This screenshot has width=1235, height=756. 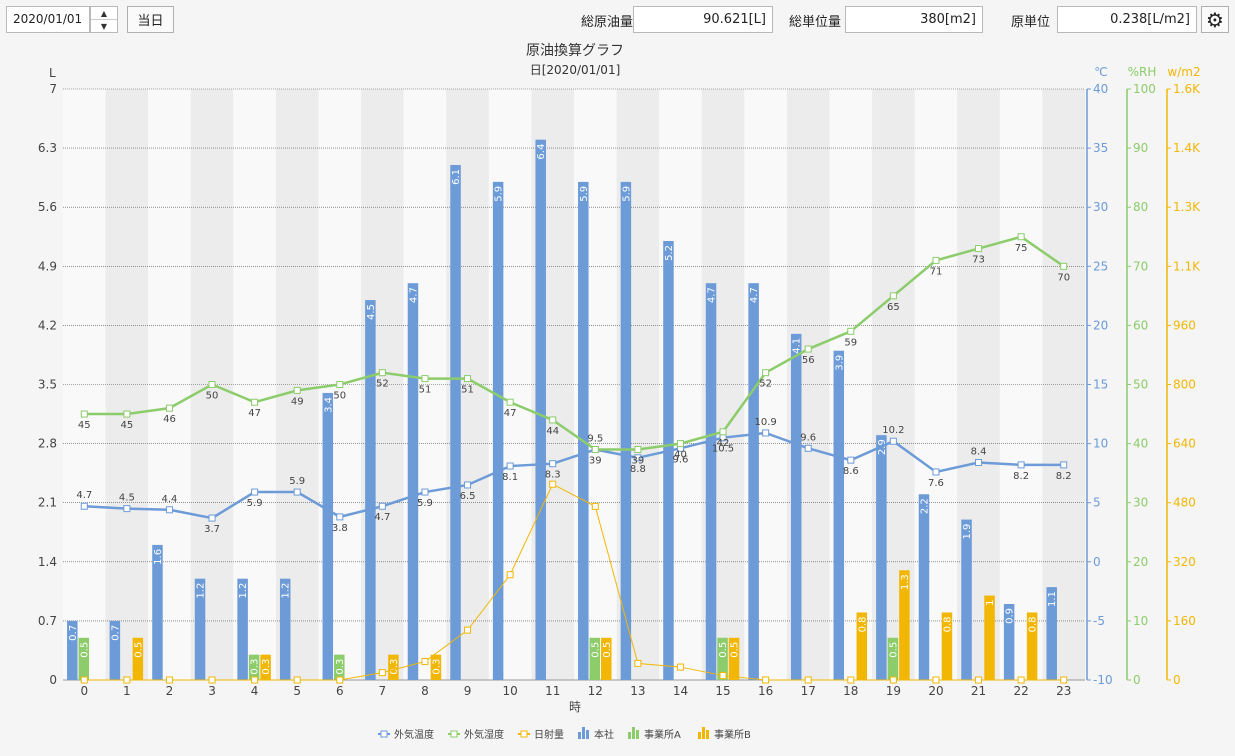 I want to click on point-label: 52, so click(x=382, y=384).